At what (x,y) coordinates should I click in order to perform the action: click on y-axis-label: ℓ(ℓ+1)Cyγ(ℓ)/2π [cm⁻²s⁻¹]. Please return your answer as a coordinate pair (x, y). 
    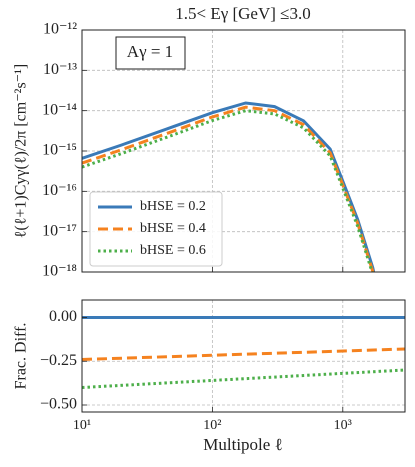
    Looking at the image, I should click on (21, 151).